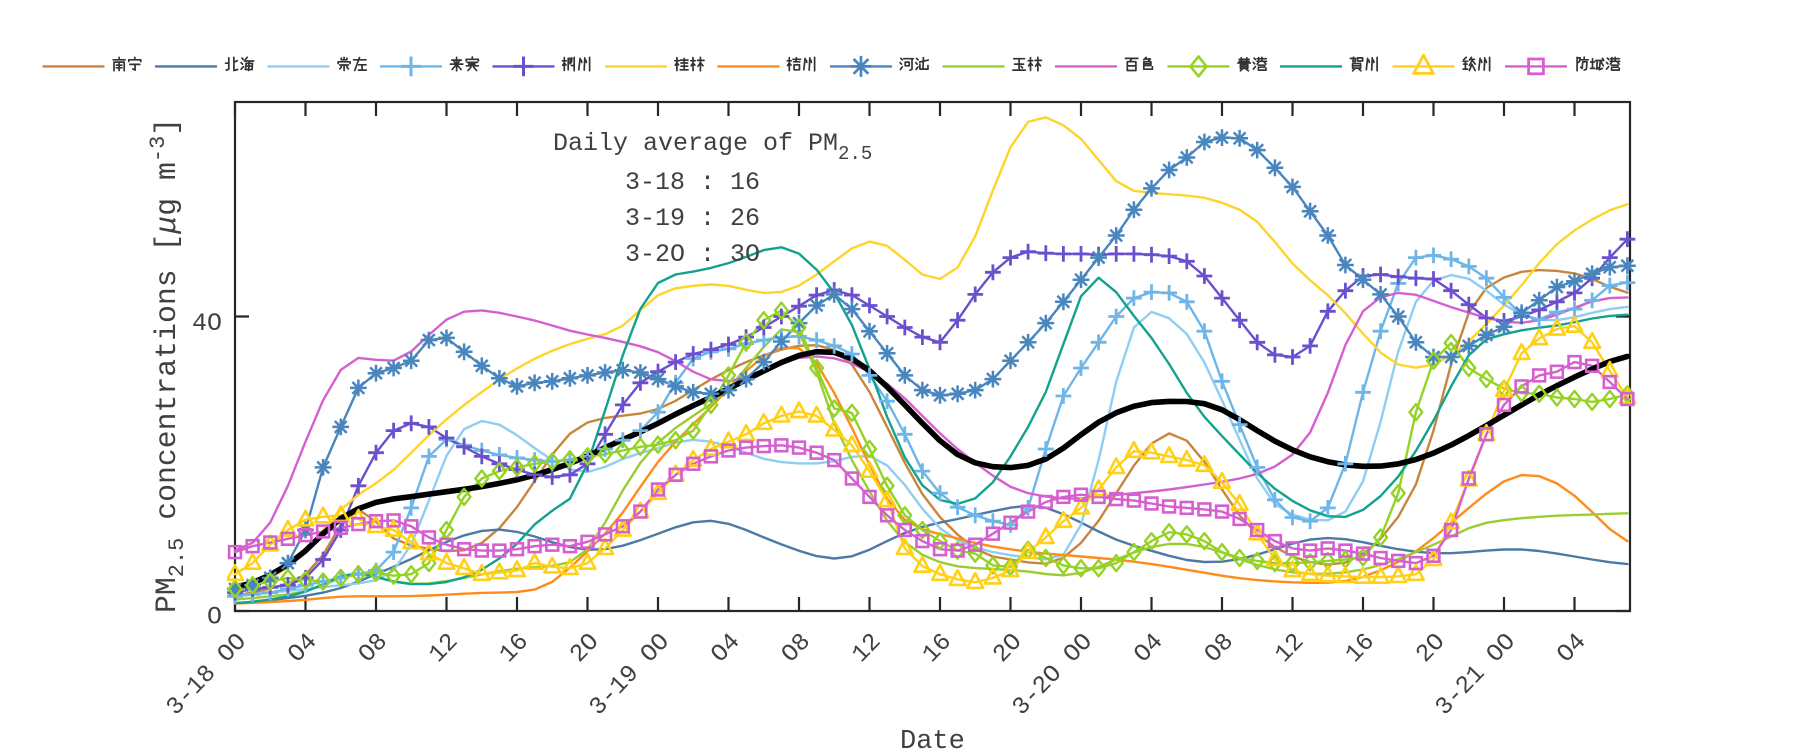  What do you see at coordinates (214, 617) in the screenshot?
I see `svg-text: O` at bounding box center [214, 617].